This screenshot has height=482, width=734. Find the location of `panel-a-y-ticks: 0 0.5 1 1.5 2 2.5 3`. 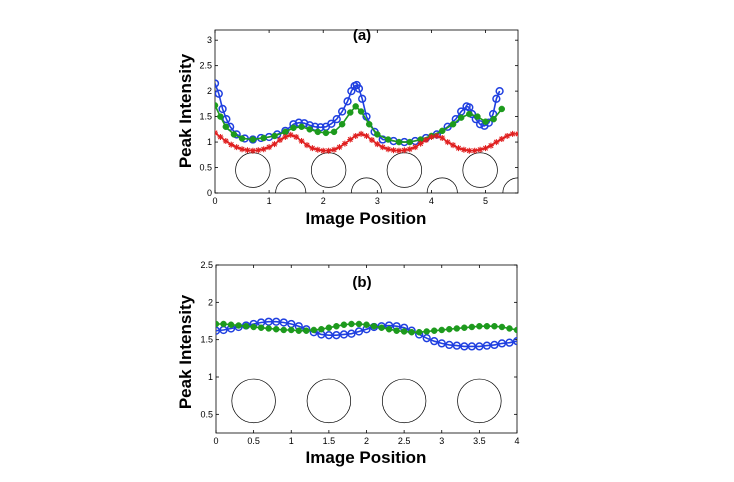

panel-a-y-ticks: 0 0.5 1 1.5 2 2.5 3 is located at coordinates (358, 116).